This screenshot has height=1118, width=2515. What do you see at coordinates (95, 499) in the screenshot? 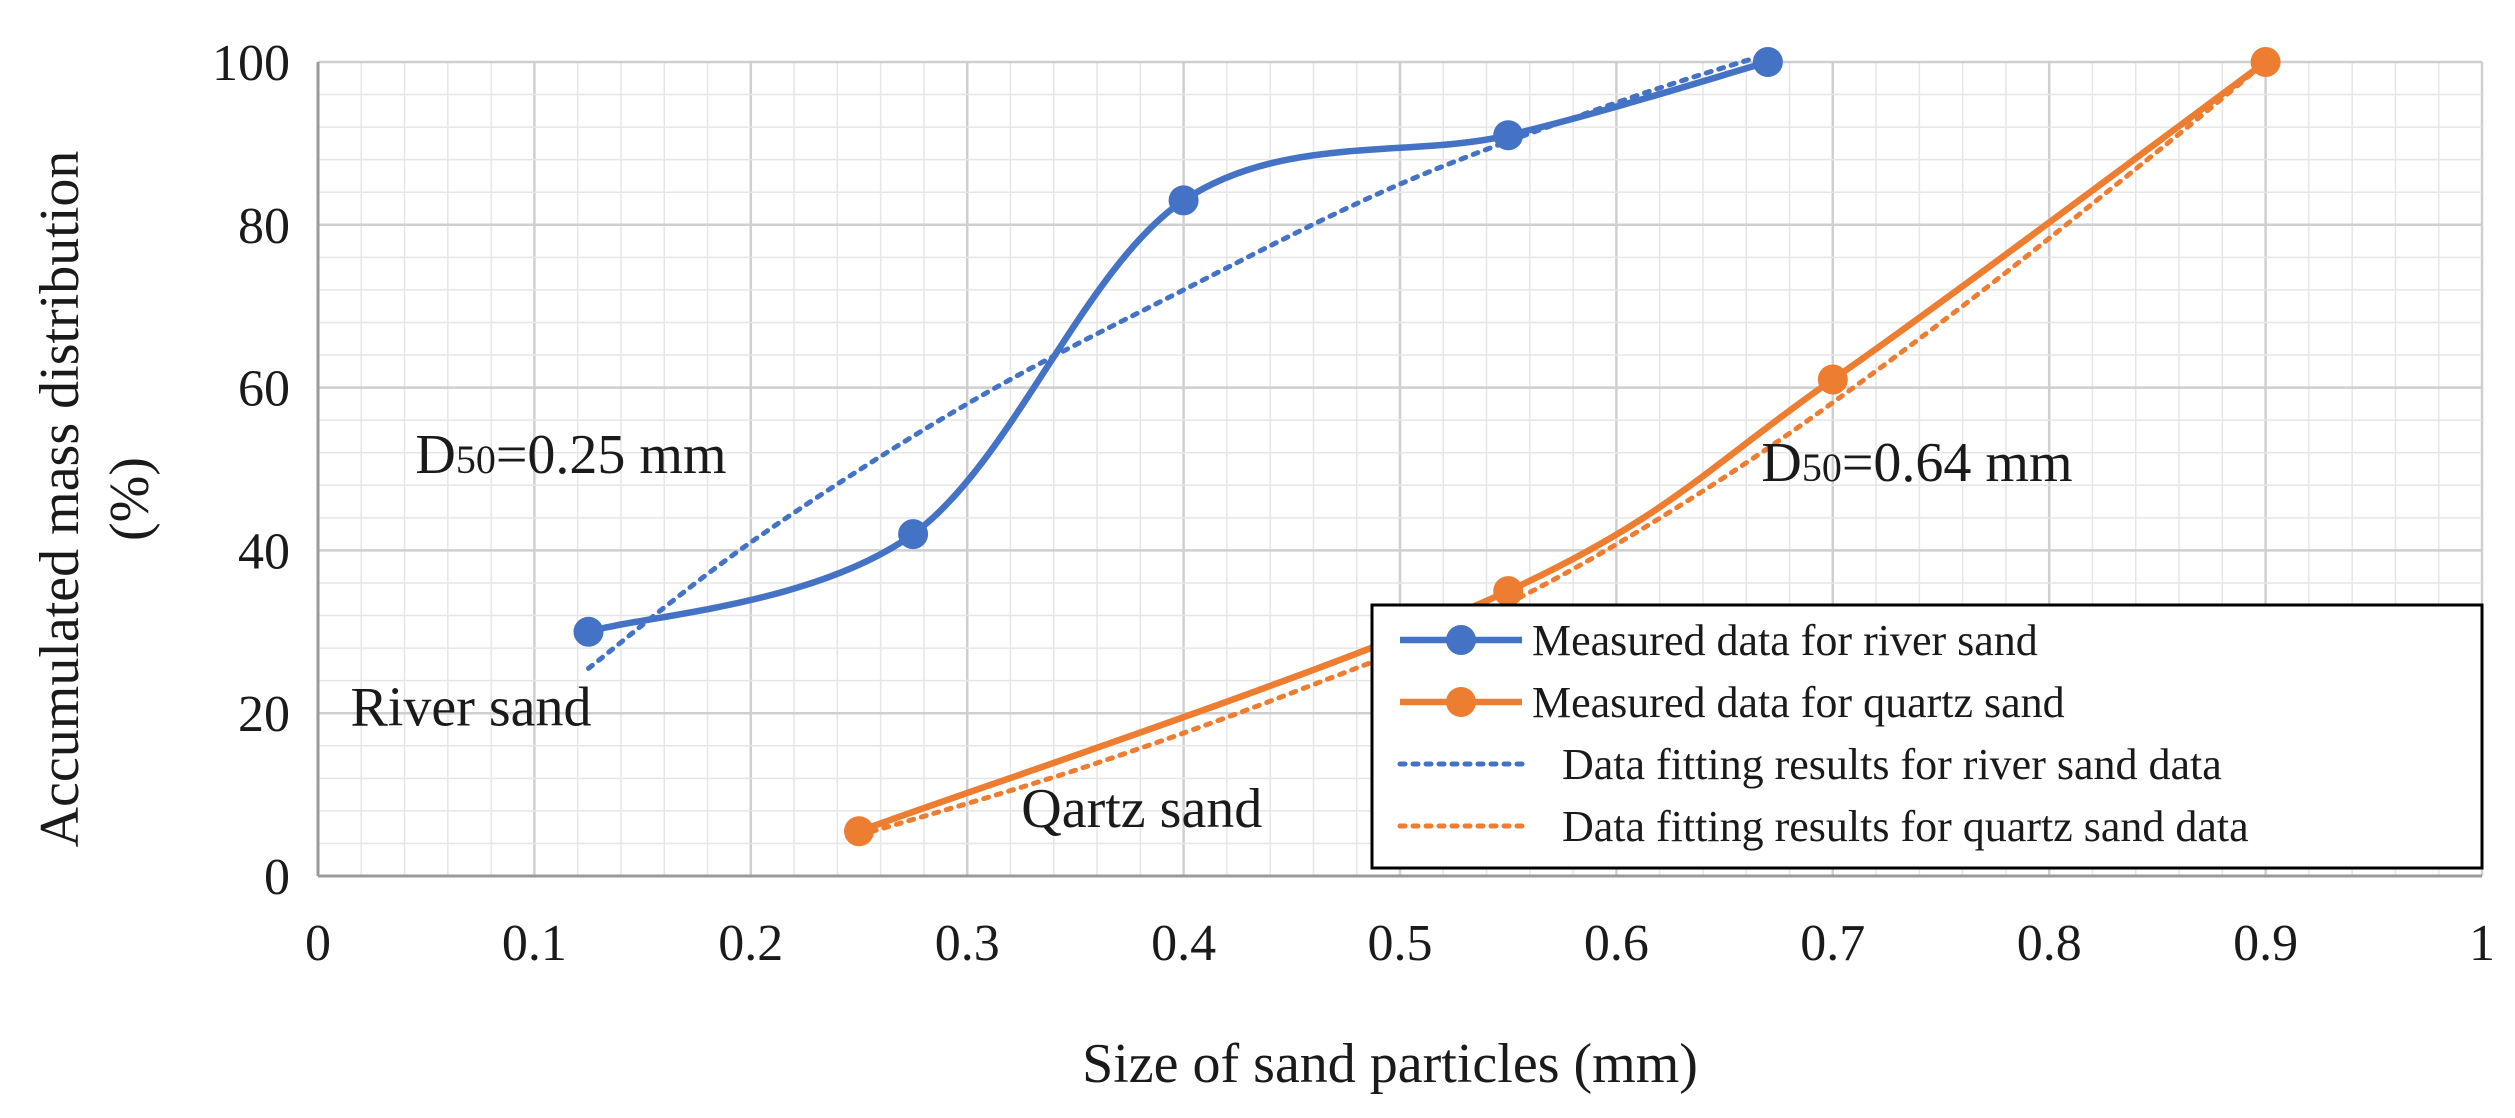
I see `y-axis-title: Accumulated mass distribution (%)` at bounding box center [95, 499].